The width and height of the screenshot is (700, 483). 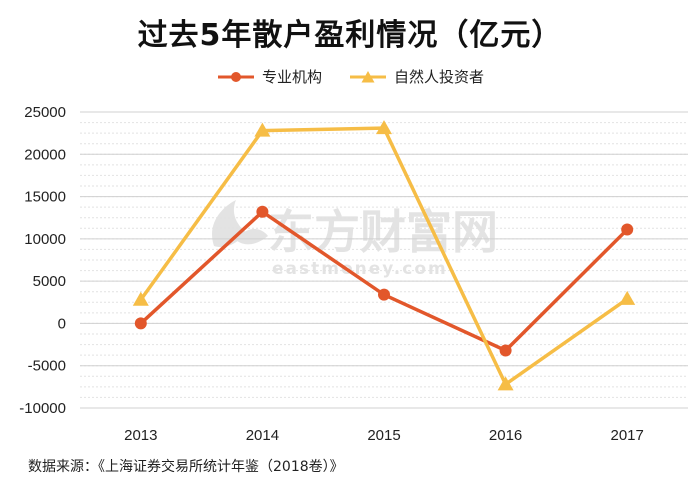 What do you see at coordinates (45, 239) in the screenshot?
I see `y-tick-label: 10000` at bounding box center [45, 239].